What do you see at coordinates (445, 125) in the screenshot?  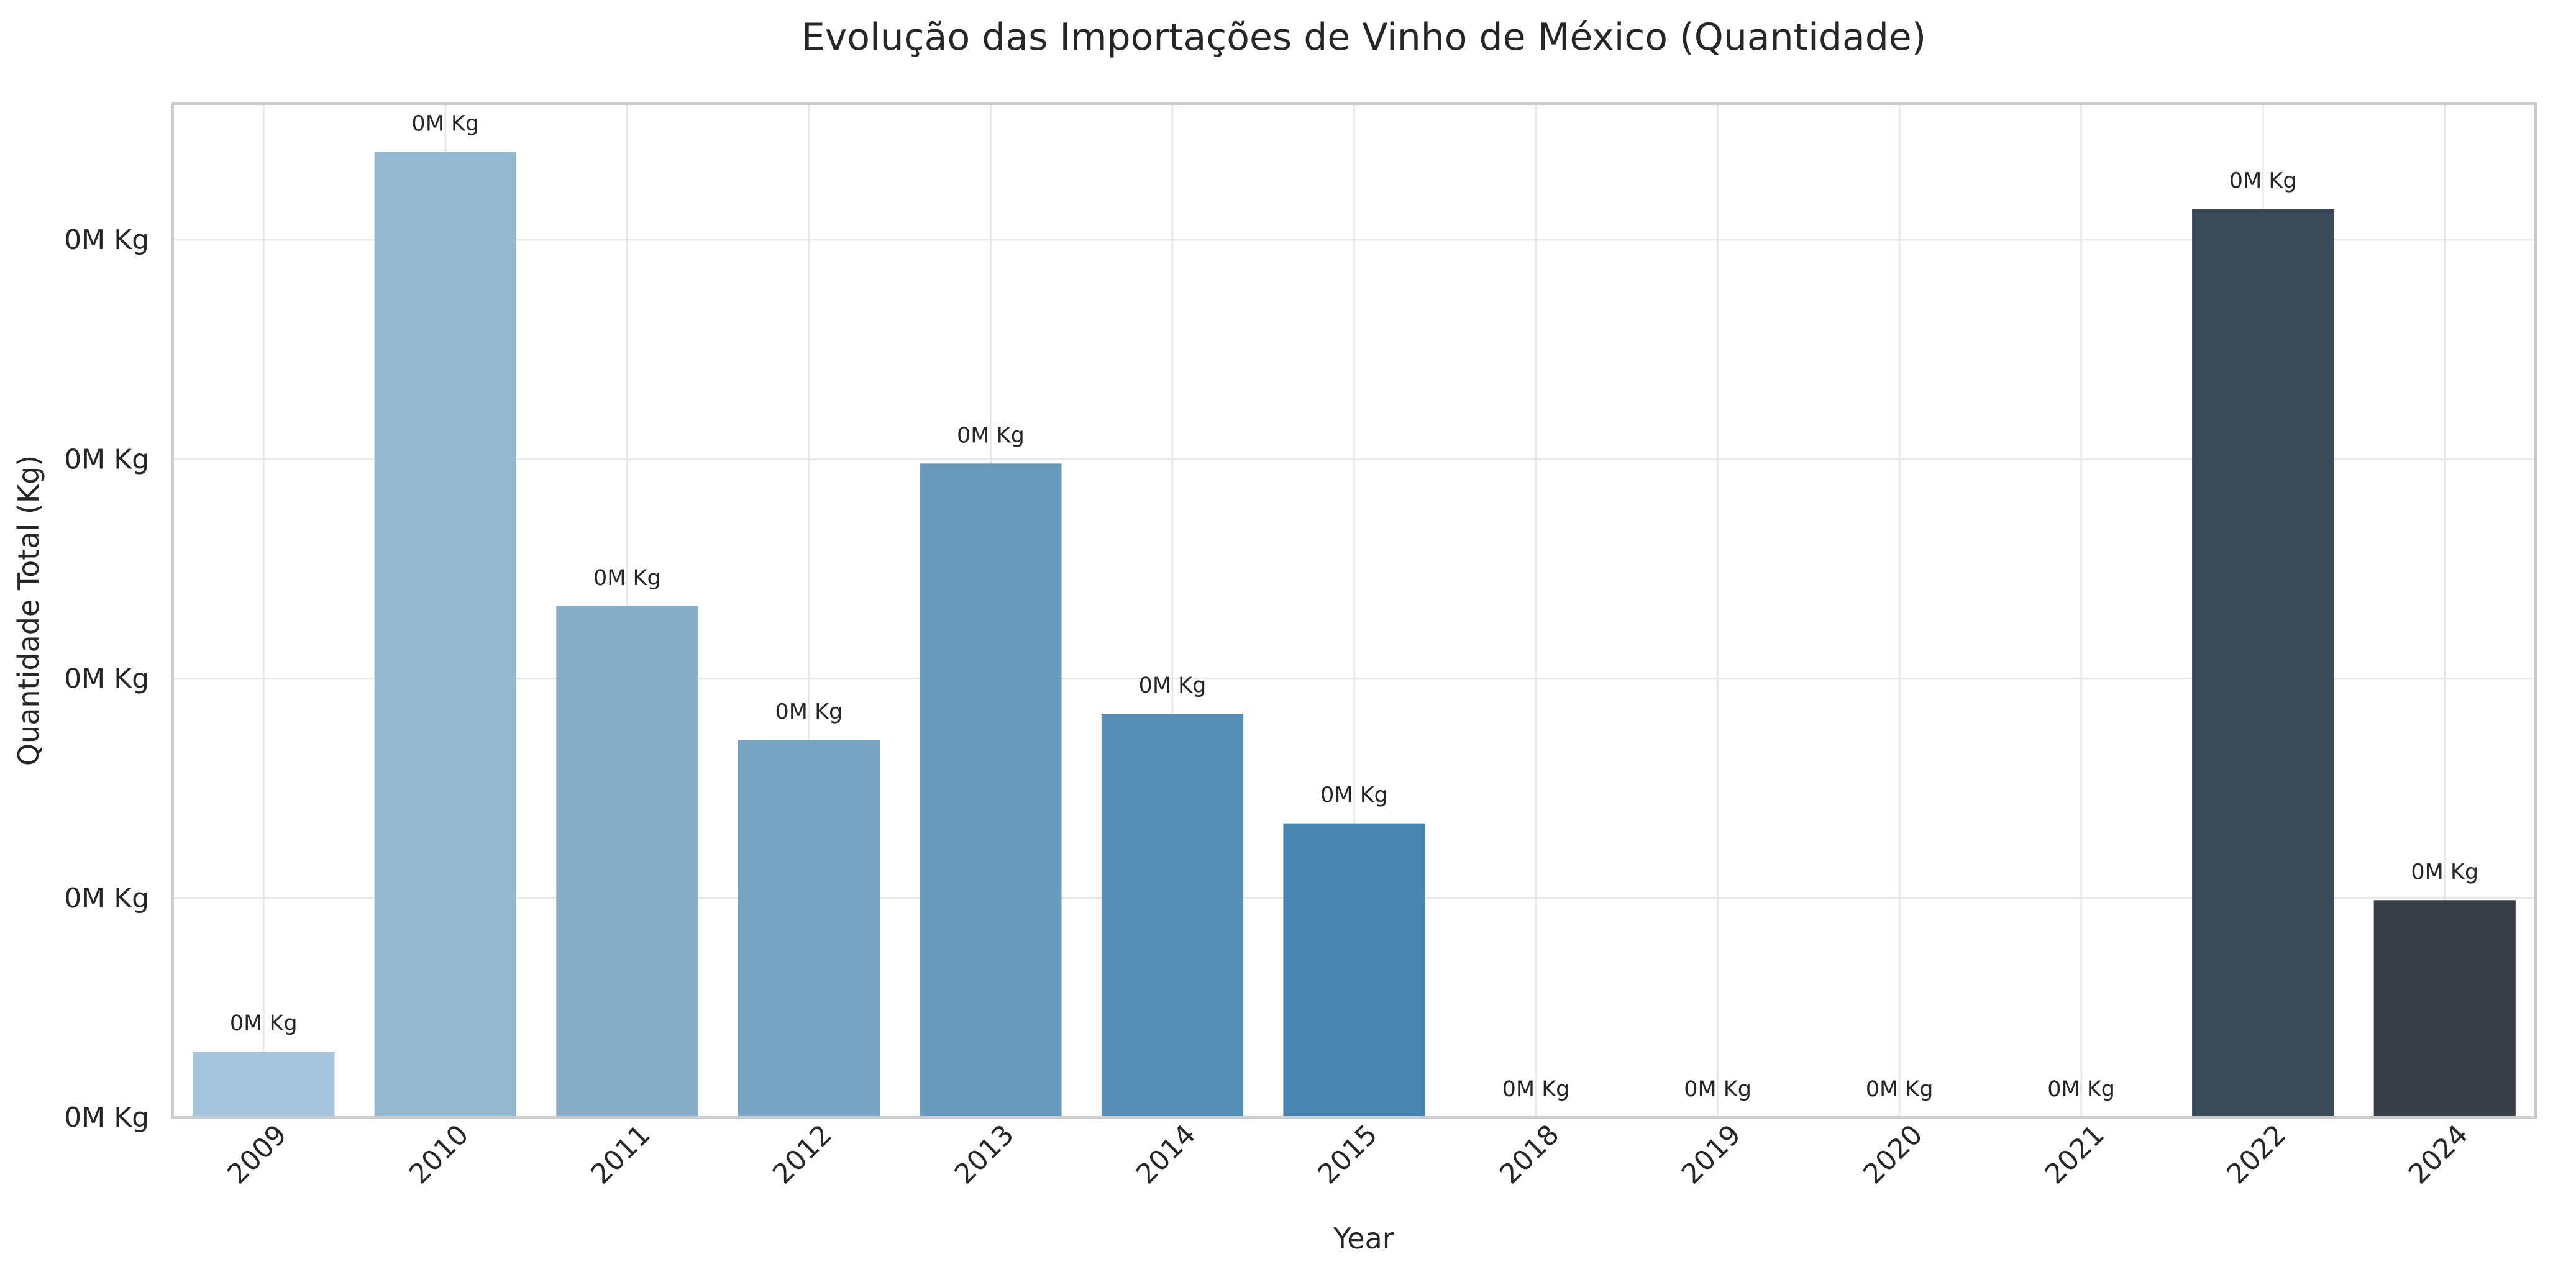 I see `data-label-2010: 0M Kg` at bounding box center [445, 125].